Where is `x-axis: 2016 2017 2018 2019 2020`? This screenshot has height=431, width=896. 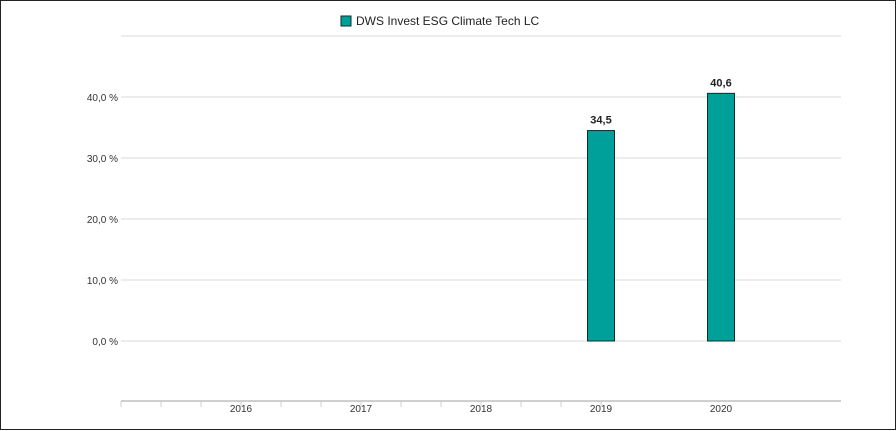
x-axis: 2016 2017 2018 2019 2020 is located at coordinates (480, 407).